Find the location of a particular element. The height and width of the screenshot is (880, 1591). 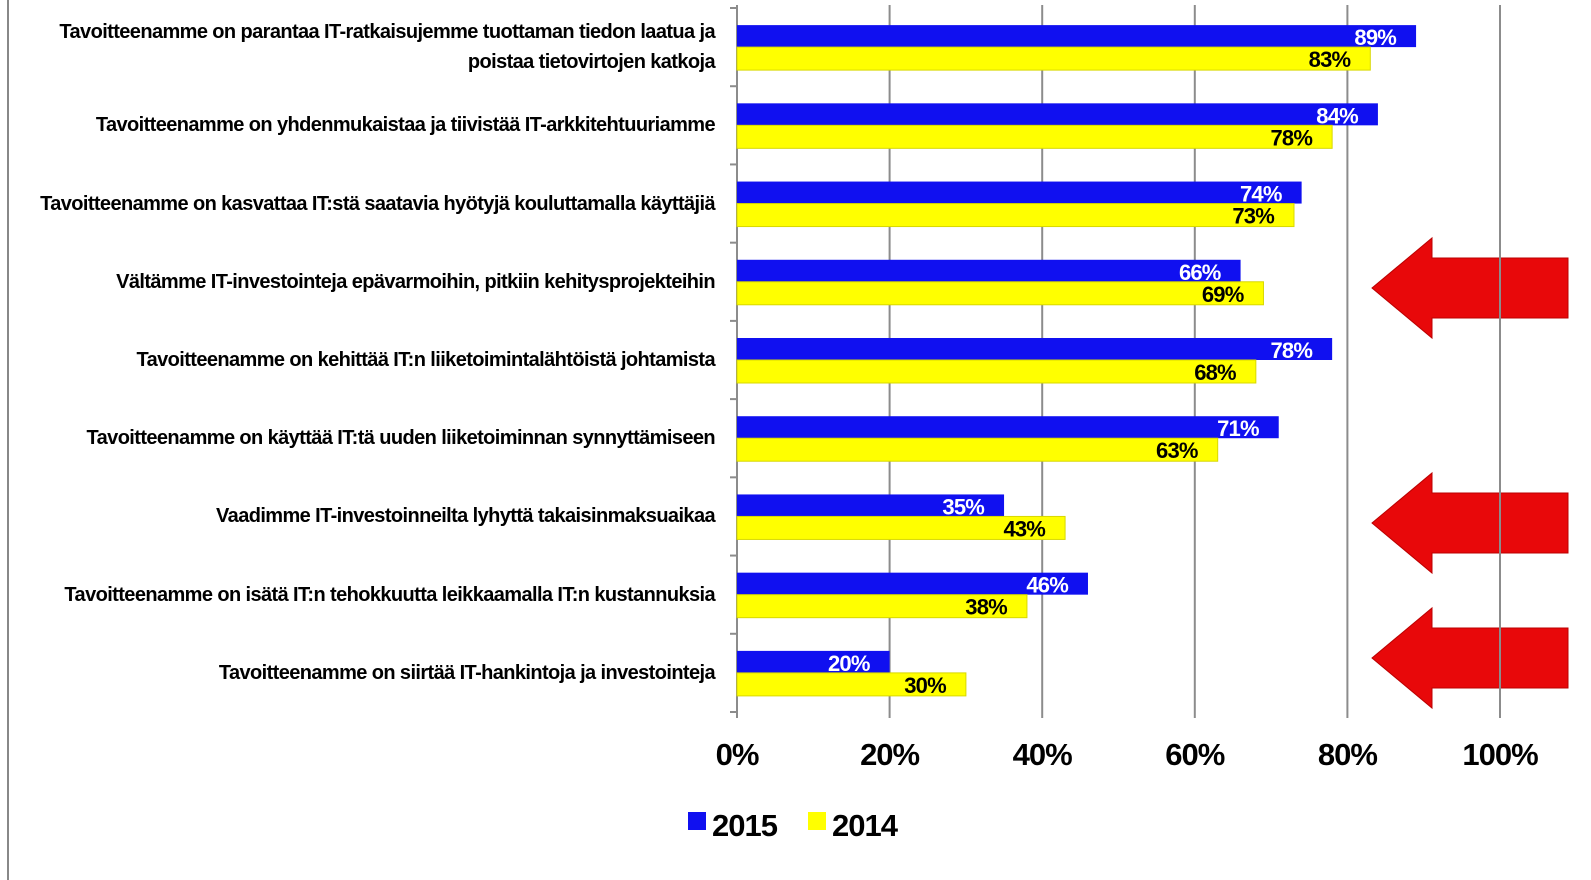

value-label: 83% is located at coordinates (1330, 59).